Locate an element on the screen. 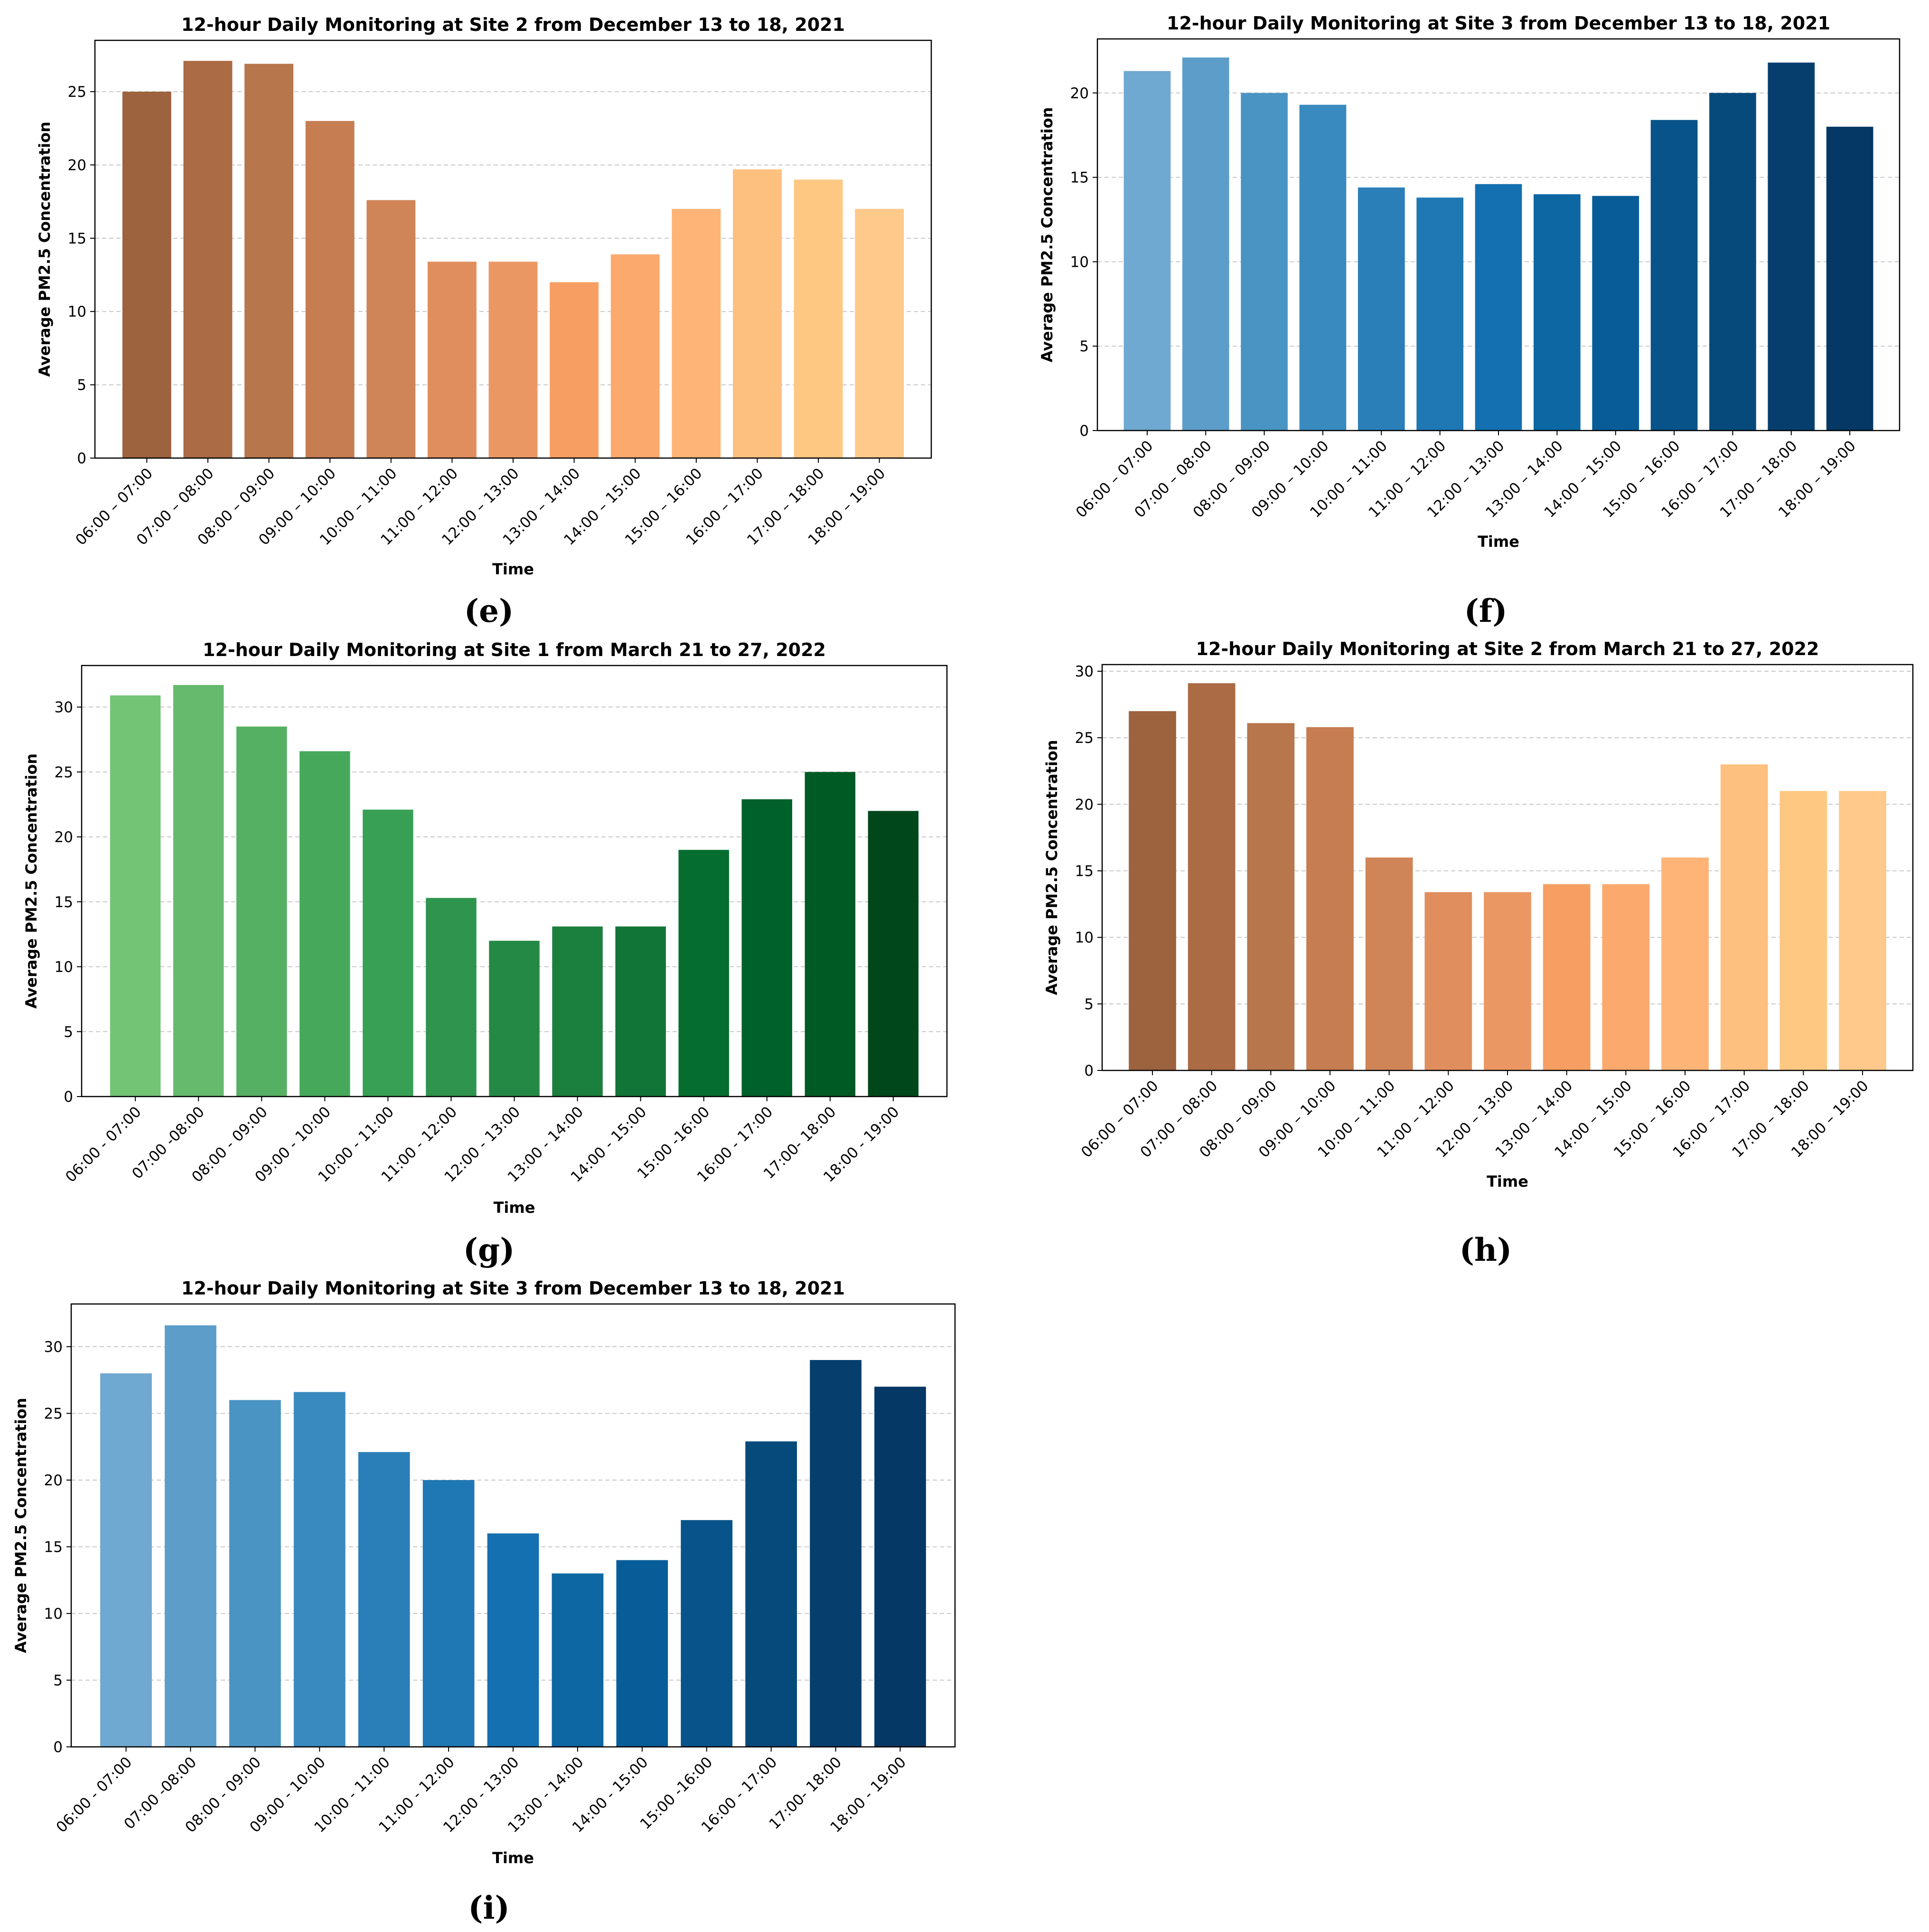 The height and width of the screenshot is (1932, 1929). panel-label-e: (e) is located at coordinates (489, 610).